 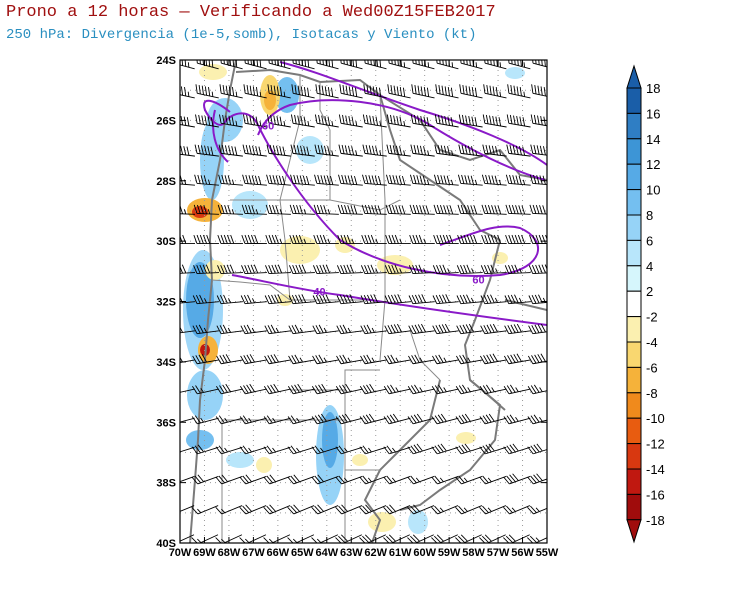 I want to click on colorbar-label: 12, so click(x=653, y=164).